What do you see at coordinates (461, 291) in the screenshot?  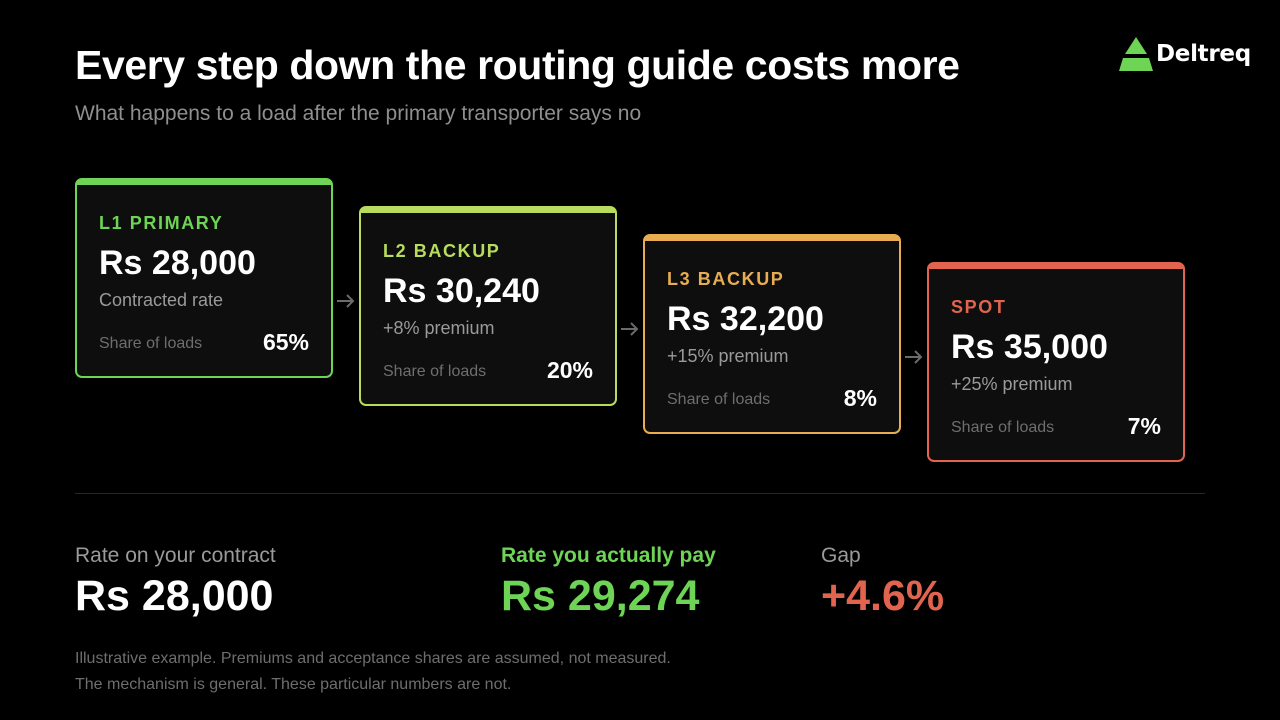 I see `tier-price: Rs 30,240` at bounding box center [461, 291].